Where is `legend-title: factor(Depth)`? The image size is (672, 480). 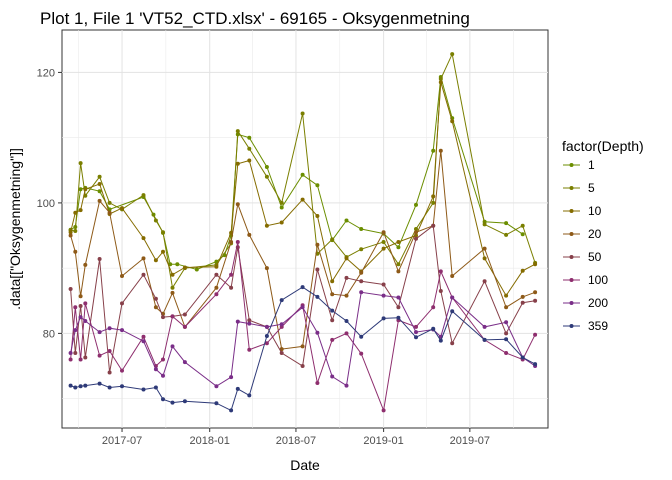 legend-title: factor(Depth) is located at coordinates (603, 146).